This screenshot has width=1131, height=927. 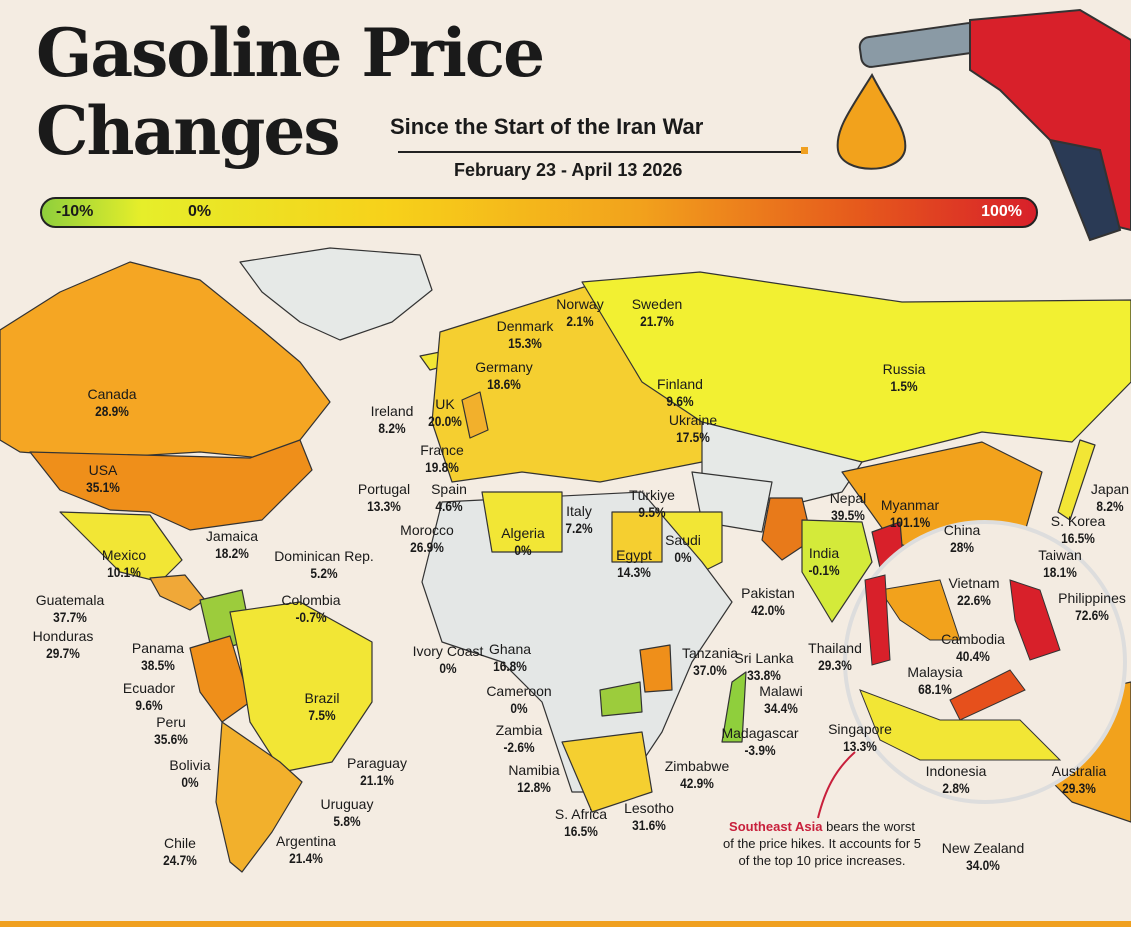 What do you see at coordinates (835, 657) in the screenshot?
I see `country-label-thailand: Thailand 29.3%` at bounding box center [835, 657].